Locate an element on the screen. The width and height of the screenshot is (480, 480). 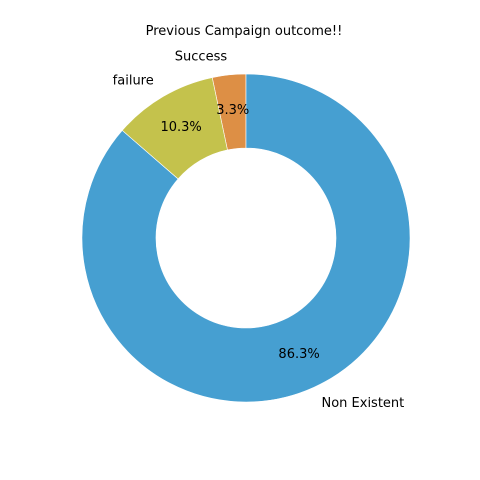
category-label-failure: failure is located at coordinates (133, 81).